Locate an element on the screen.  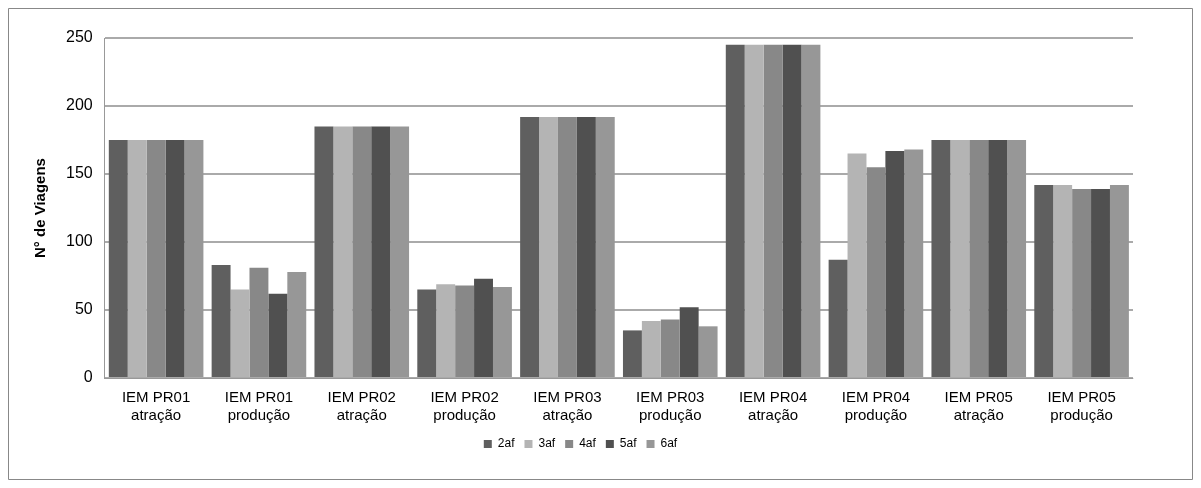
x-tick-label: IEM PR03 atração is located at coordinates (567, 406).